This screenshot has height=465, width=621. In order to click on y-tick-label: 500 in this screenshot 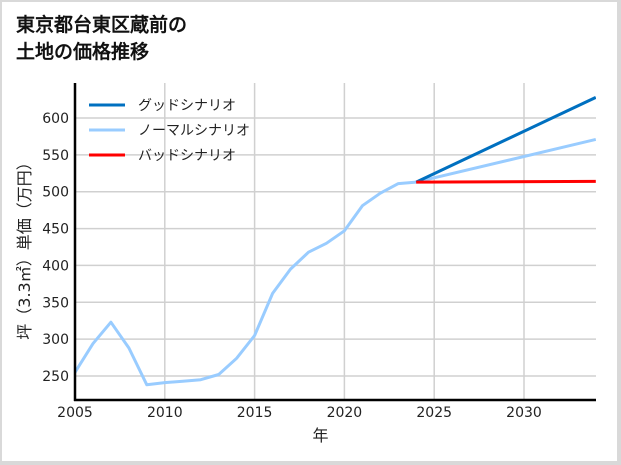, I will do `click(55, 193)`.